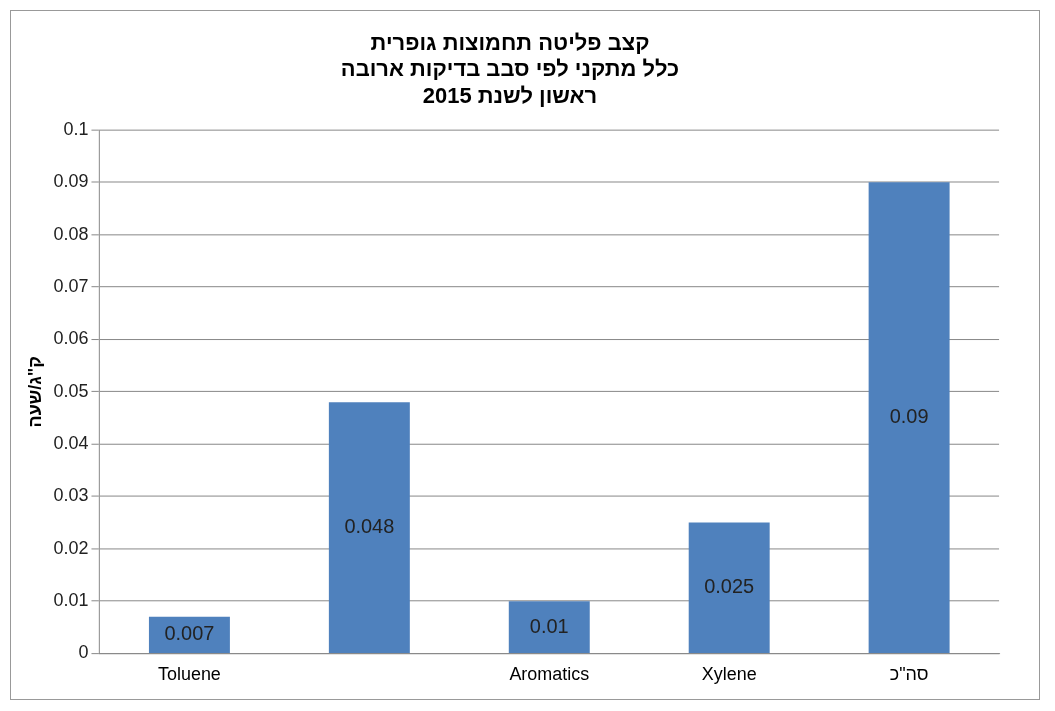 Image resolution: width=1055 pixels, height=711 pixels. I want to click on x-tick-label: סה"כ, so click(909, 674).